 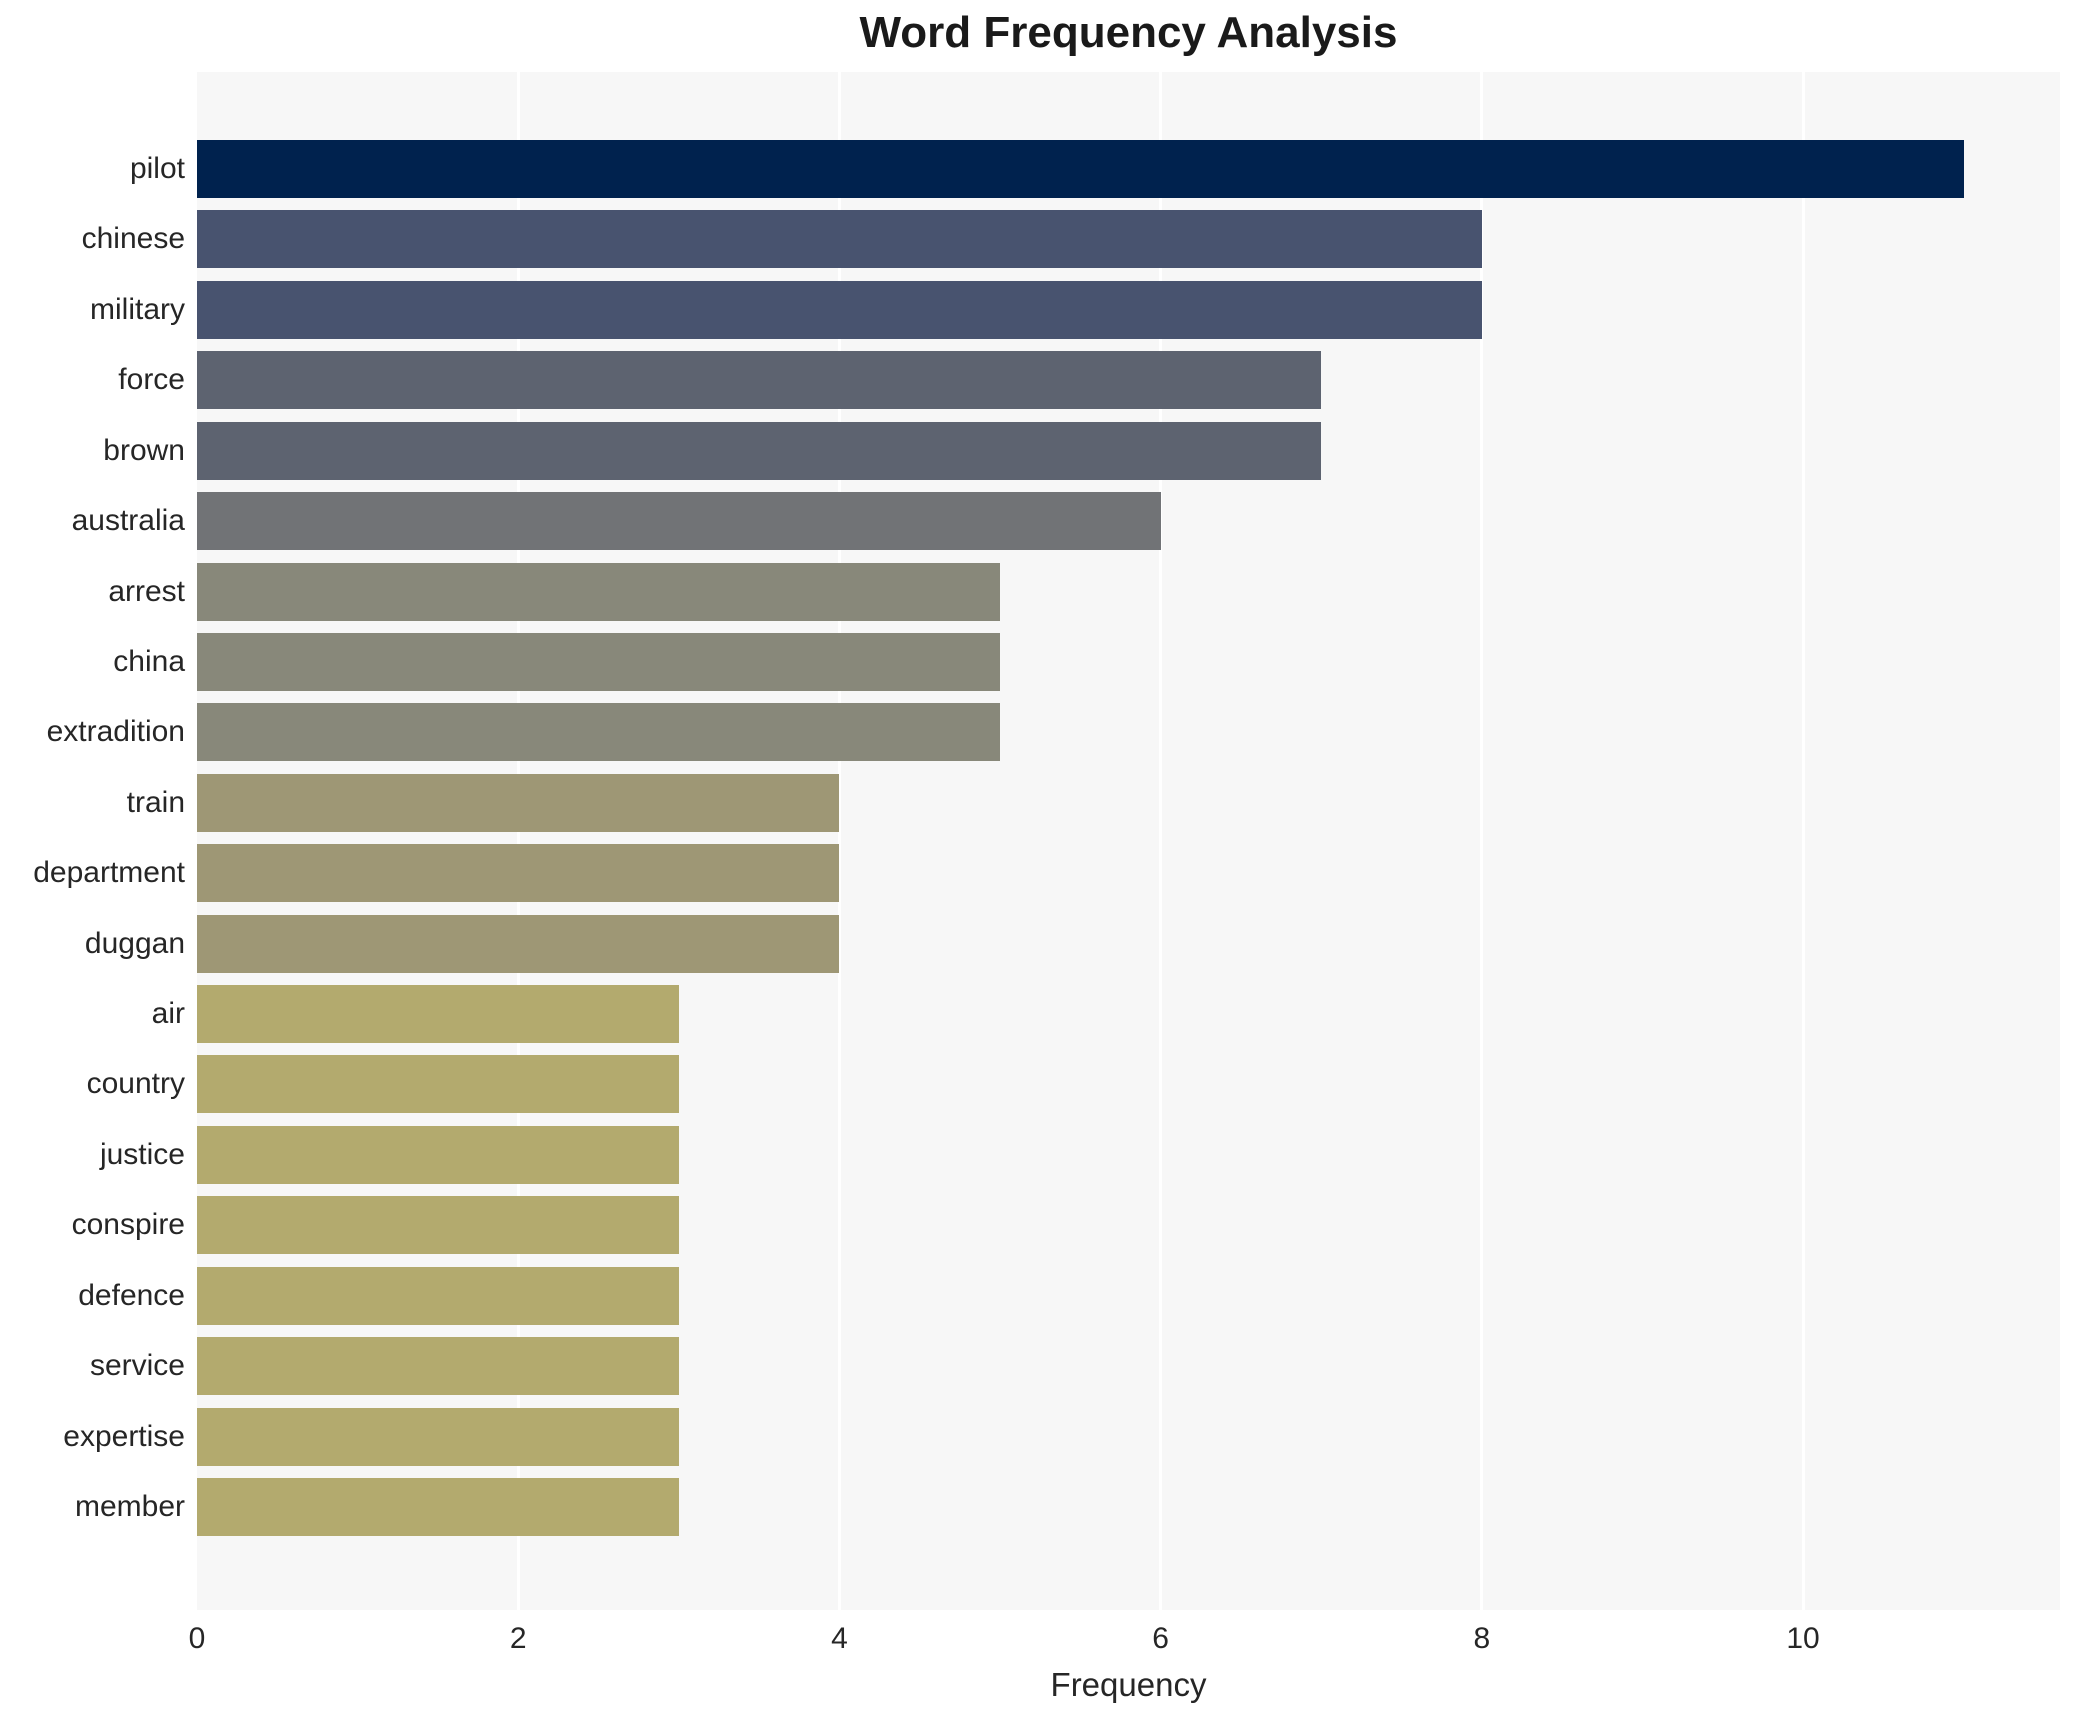 I want to click on bar-member, so click(x=438, y=1506).